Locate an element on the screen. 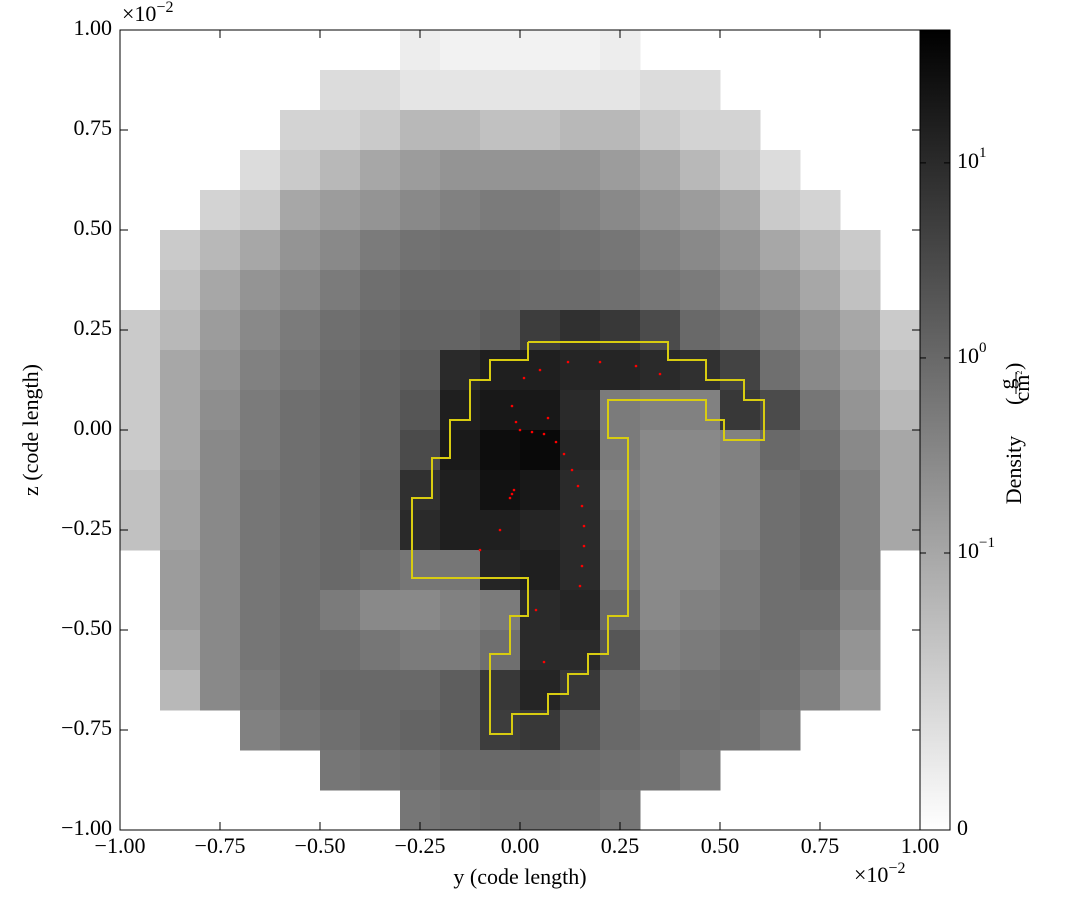 Image resolution: width=1085 pixels, height=920 pixels. tick-base: 10 is located at coordinates (968, 550).